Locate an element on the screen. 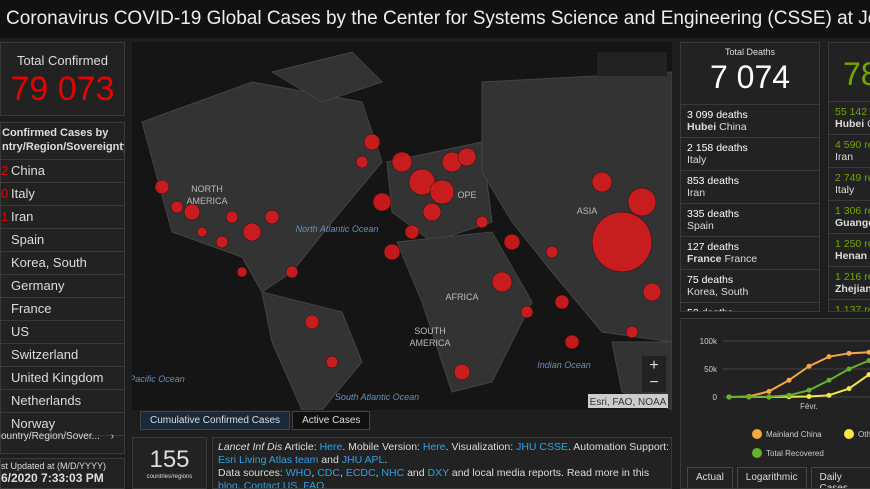 The image size is (870, 489). link: CDC is located at coordinates (328, 473).